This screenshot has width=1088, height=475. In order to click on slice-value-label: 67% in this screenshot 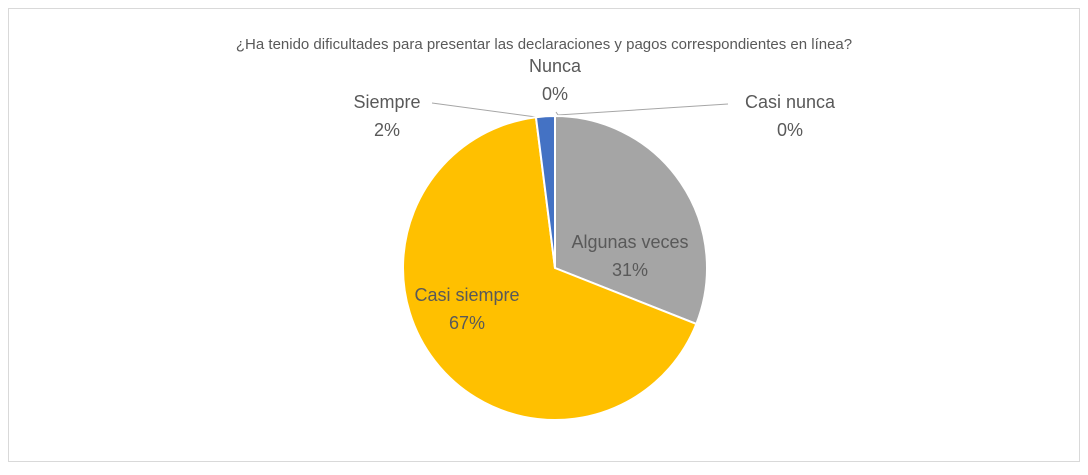, I will do `click(467, 323)`.